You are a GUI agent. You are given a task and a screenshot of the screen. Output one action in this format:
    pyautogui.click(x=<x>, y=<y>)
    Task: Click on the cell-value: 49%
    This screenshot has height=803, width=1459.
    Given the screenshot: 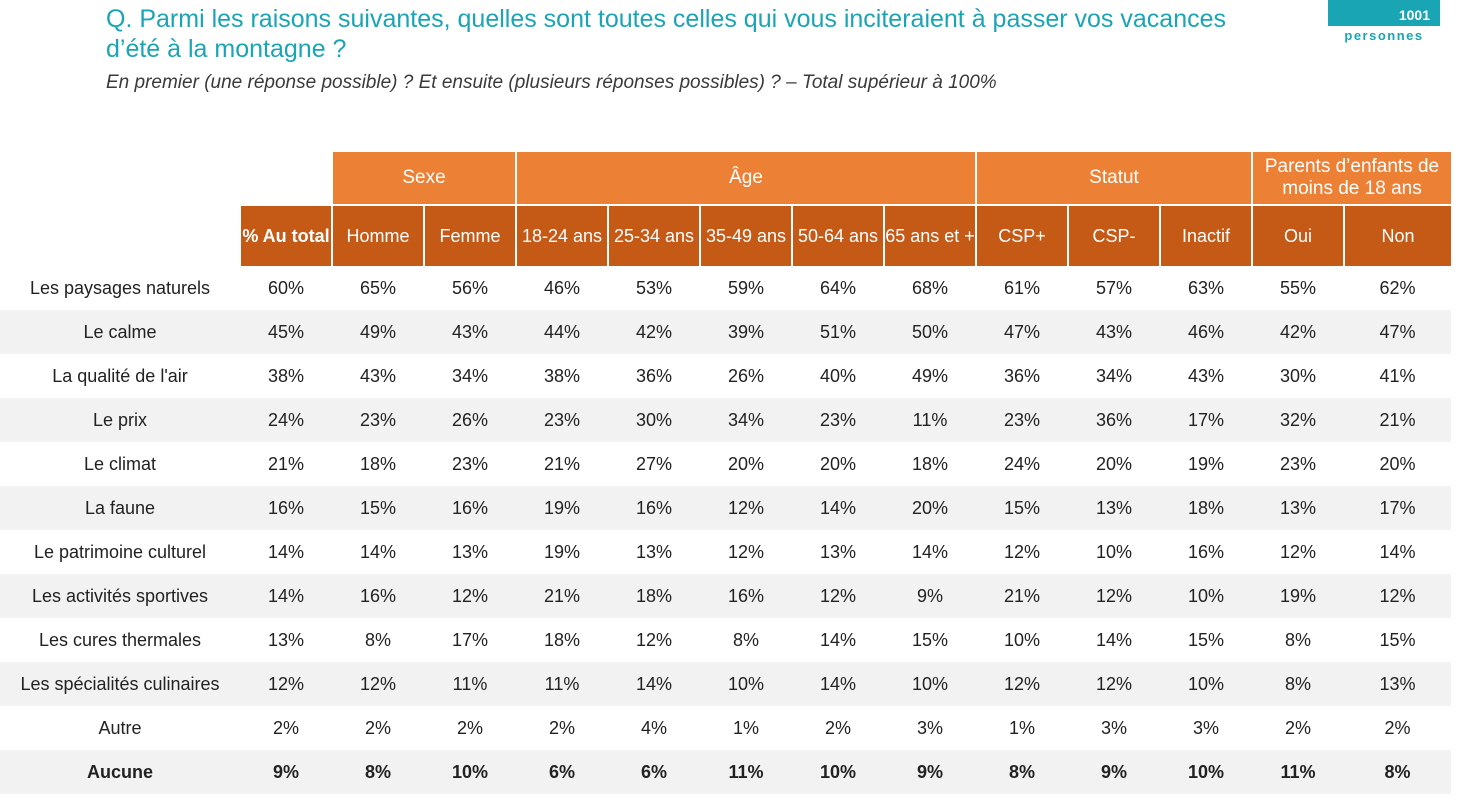 What is the action you would take?
    pyautogui.click(x=378, y=332)
    